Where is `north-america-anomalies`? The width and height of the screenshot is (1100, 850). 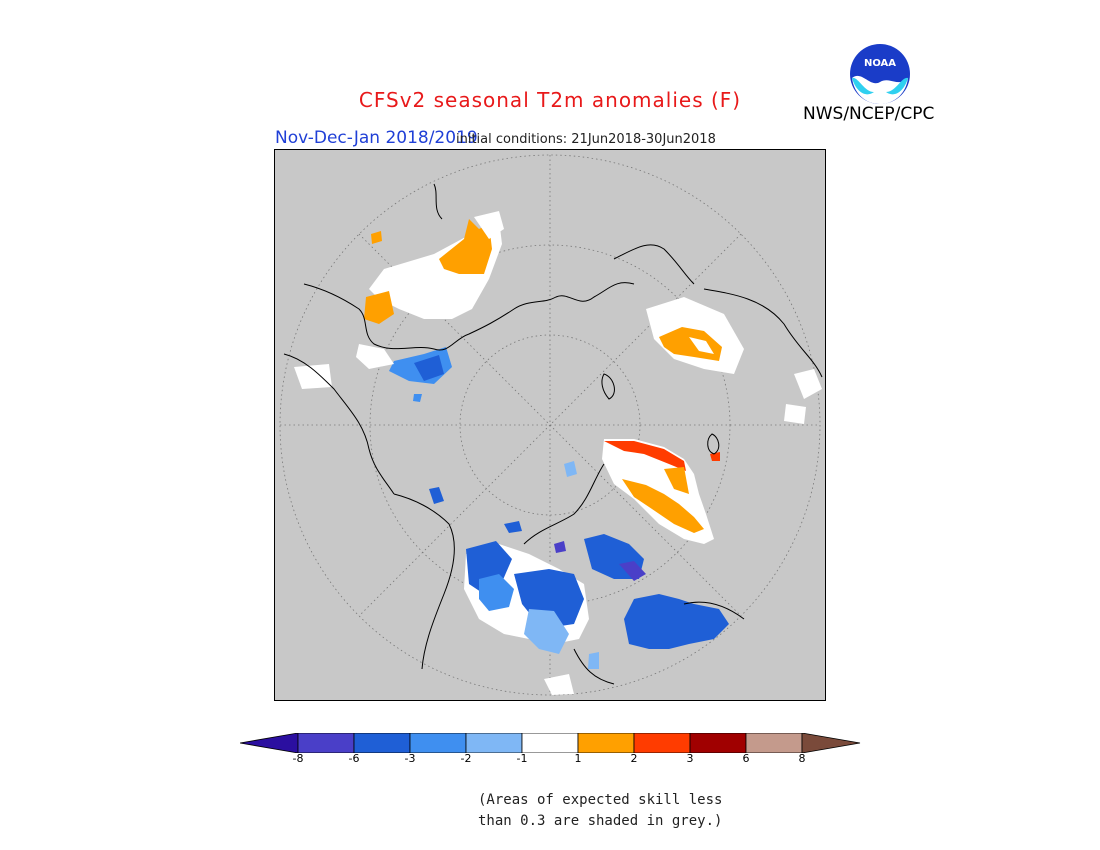
north-america-anomalies is located at coordinates (579, 578).